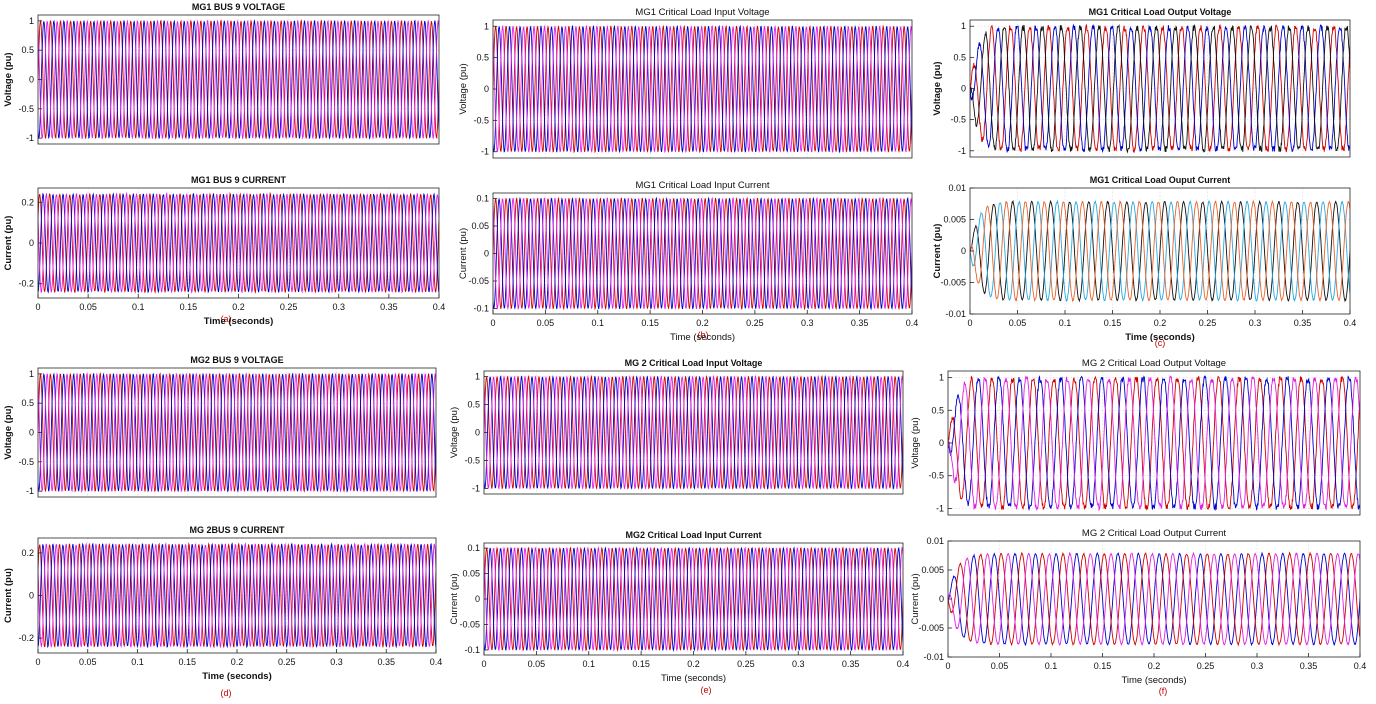  What do you see at coordinates (473, 548) in the screenshot?
I see `y-tick-label: 0.1` at bounding box center [473, 548].